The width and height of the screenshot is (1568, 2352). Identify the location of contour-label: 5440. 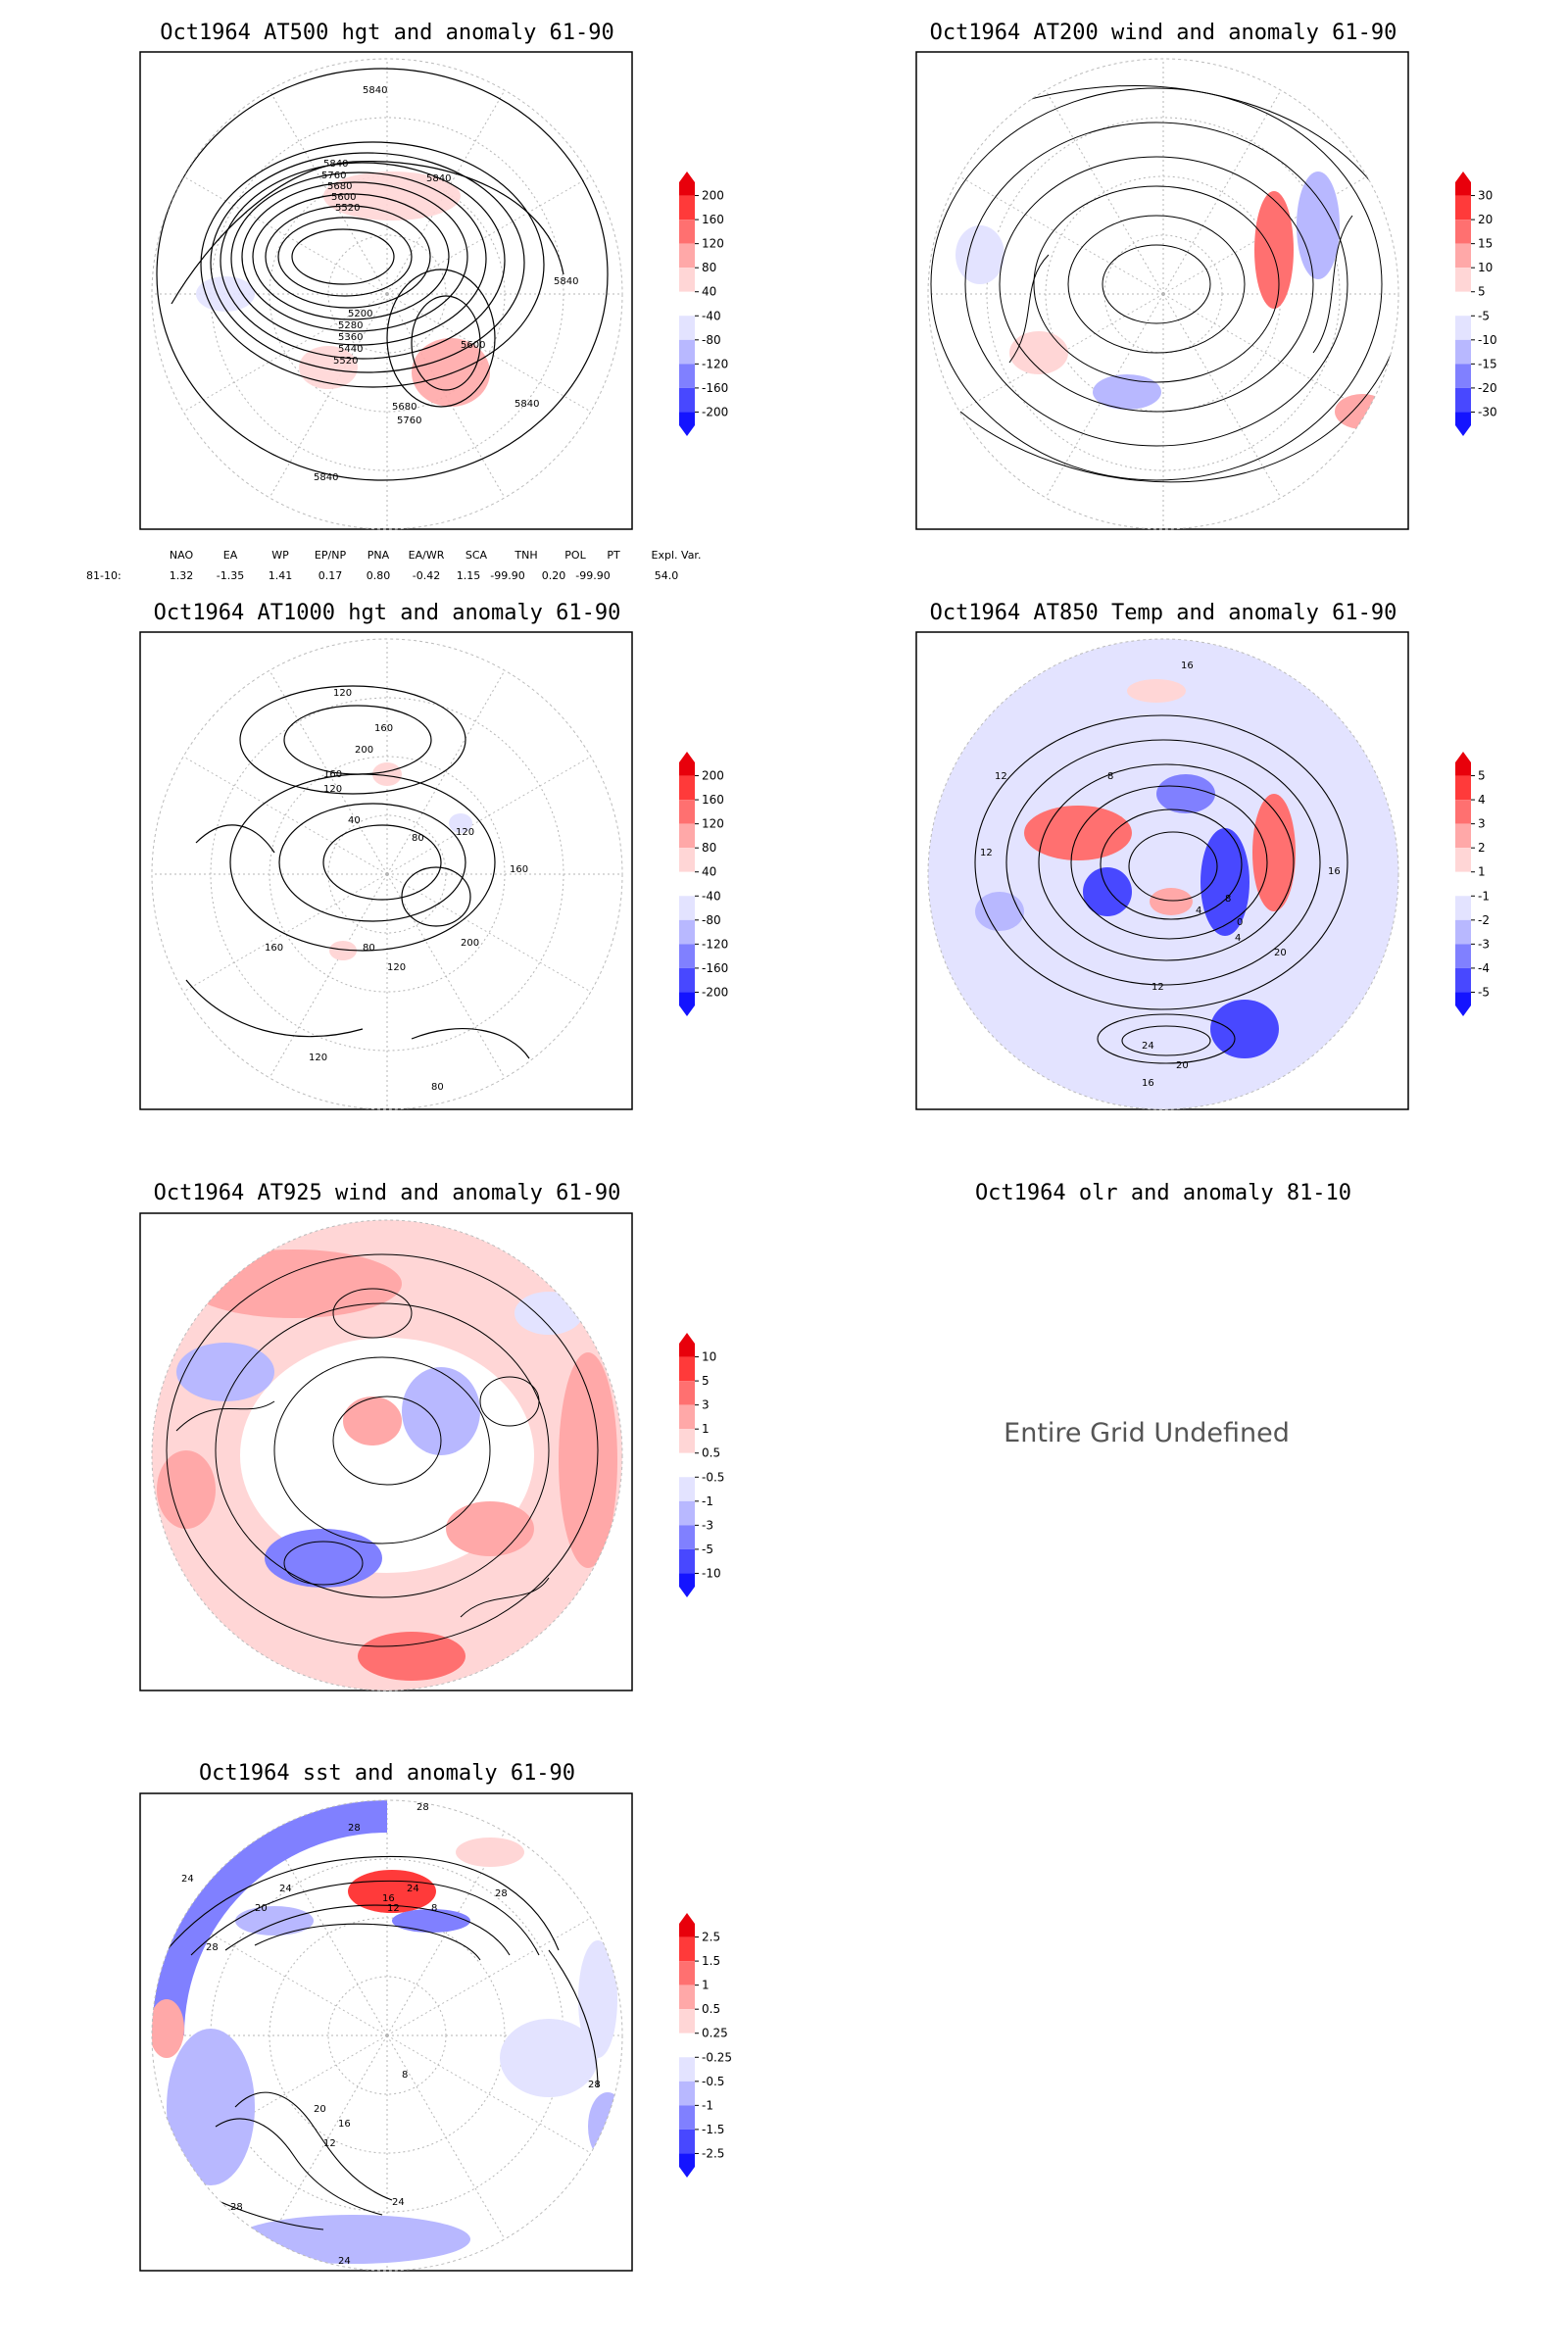
(350, 349).